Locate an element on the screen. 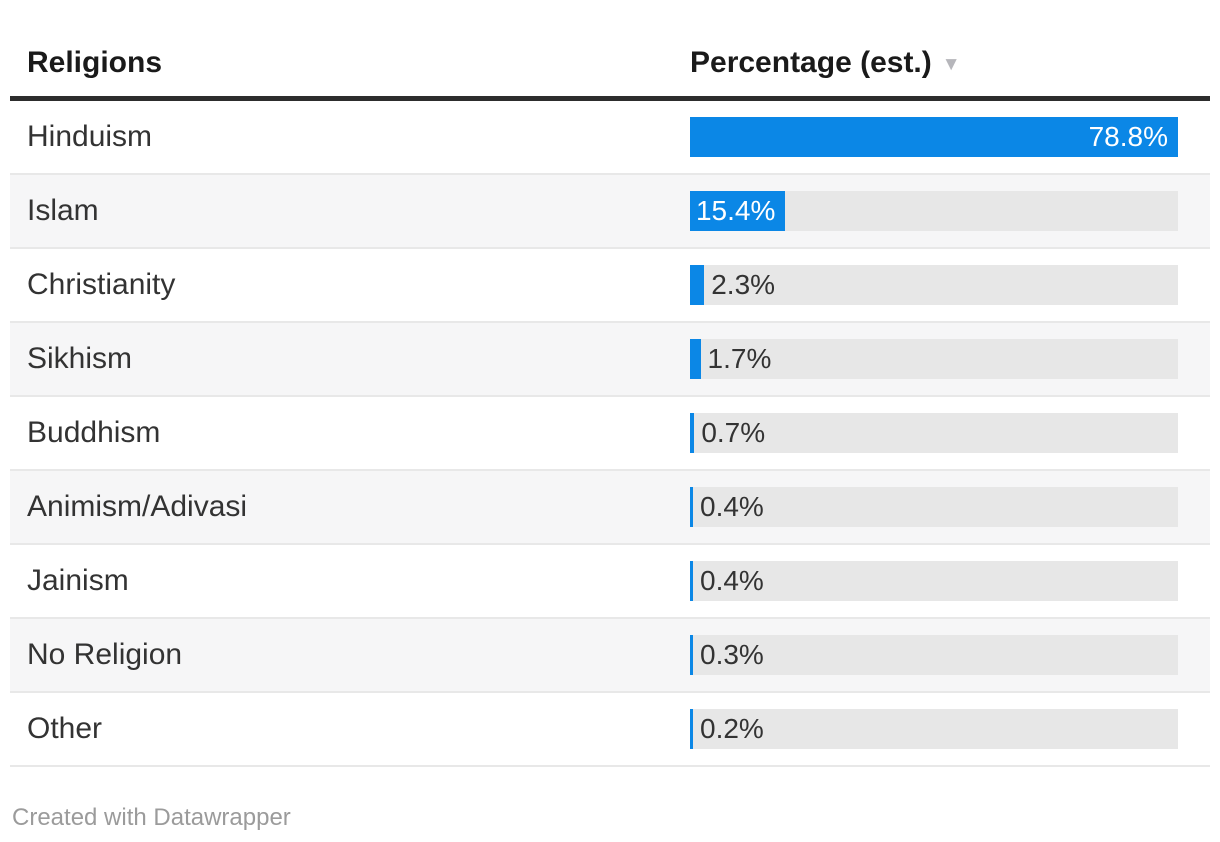  table-row: Christianity 2.3% is located at coordinates (610, 286).